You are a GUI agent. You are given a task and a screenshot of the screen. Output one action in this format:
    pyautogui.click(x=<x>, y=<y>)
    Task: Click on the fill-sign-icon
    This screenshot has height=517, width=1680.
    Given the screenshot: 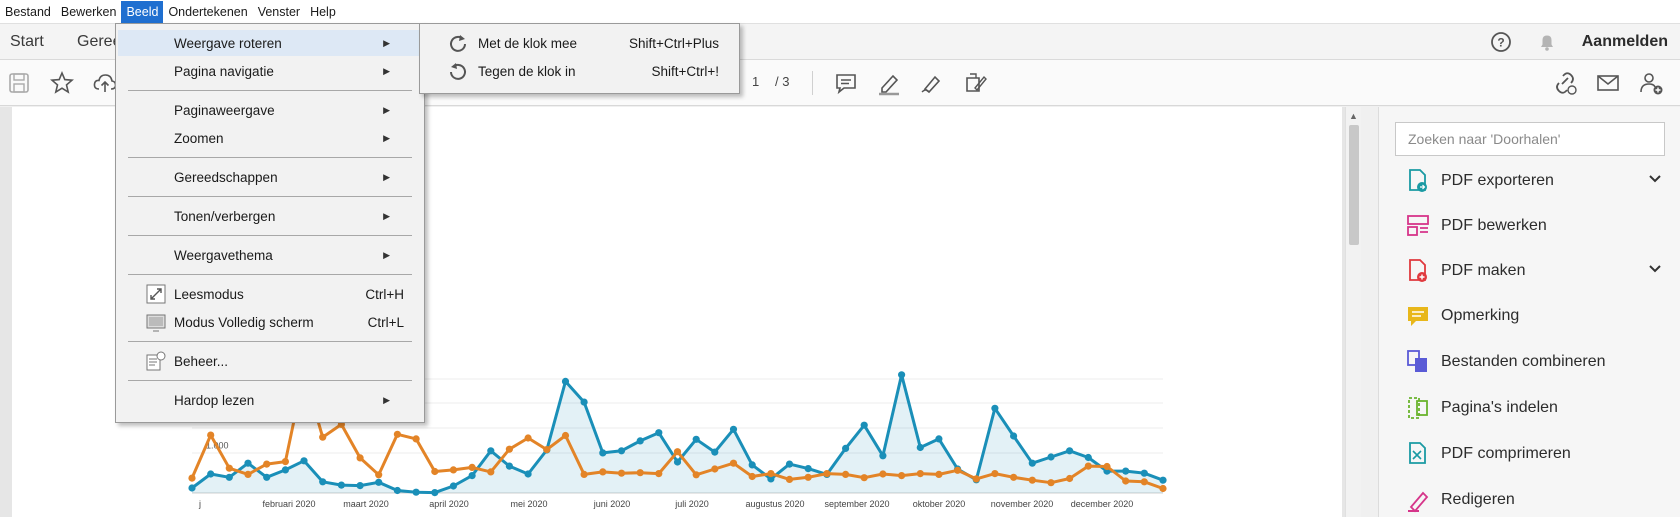 What is the action you would take?
    pyautogui.click(x=975, y=83)
    